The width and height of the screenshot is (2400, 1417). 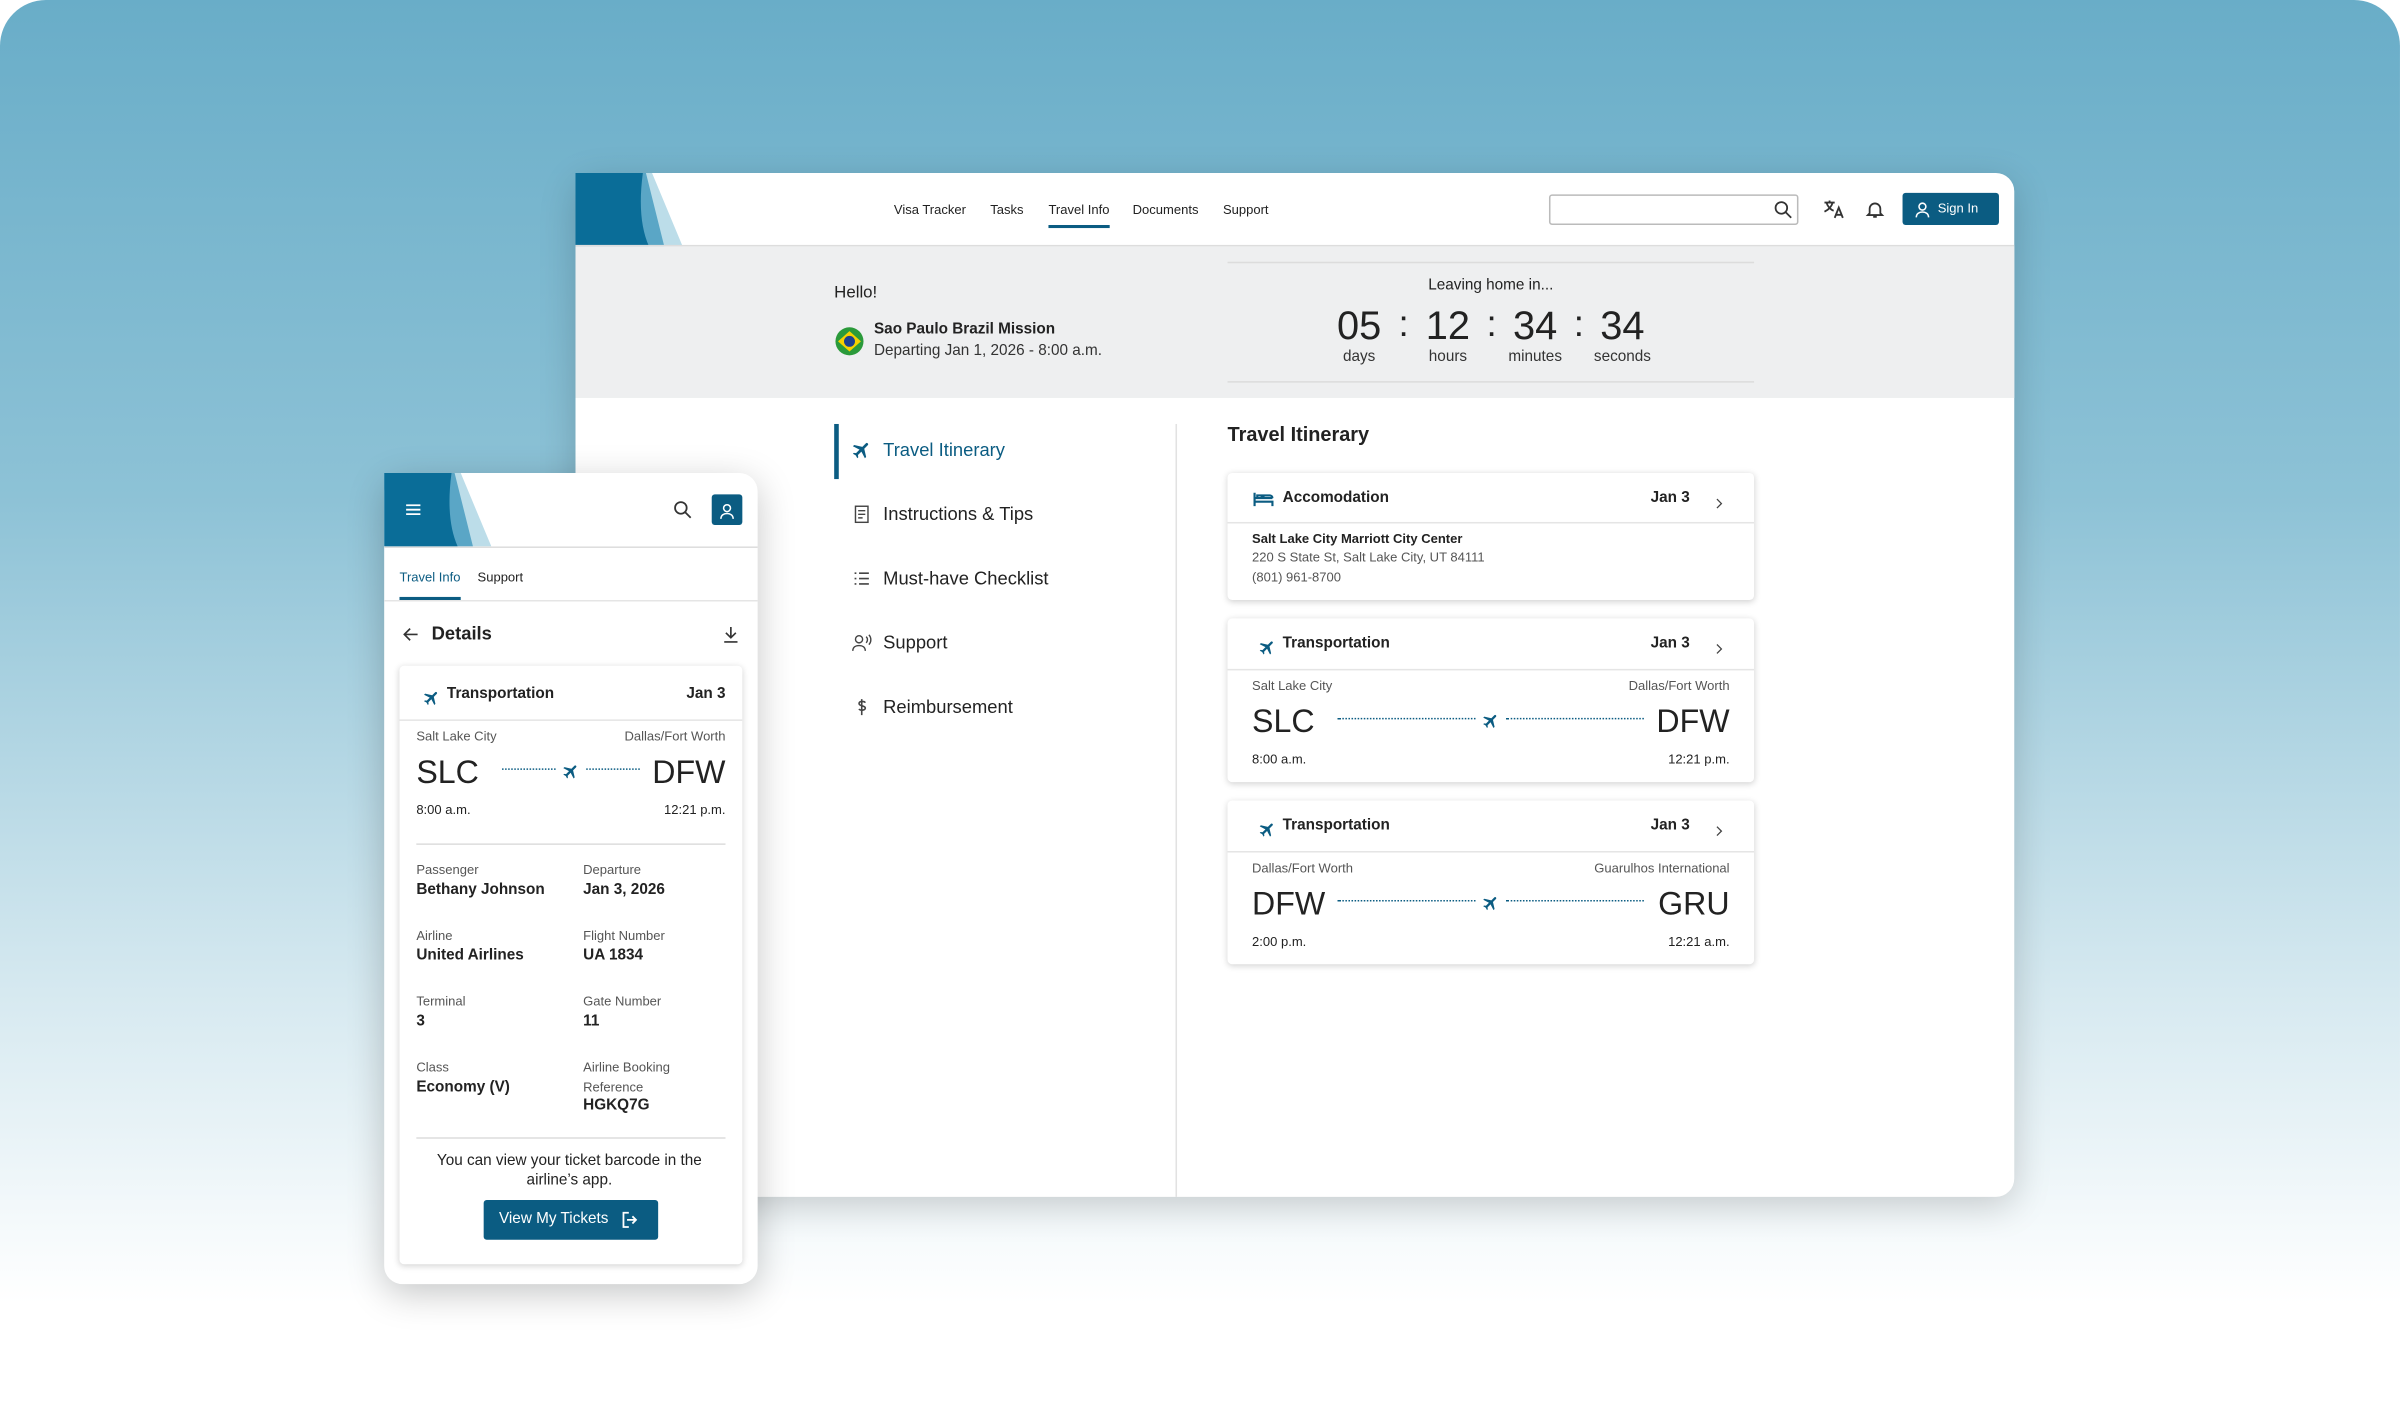 I want to click on side-menu-item: Reimbursement, so click(x=948, y=707).